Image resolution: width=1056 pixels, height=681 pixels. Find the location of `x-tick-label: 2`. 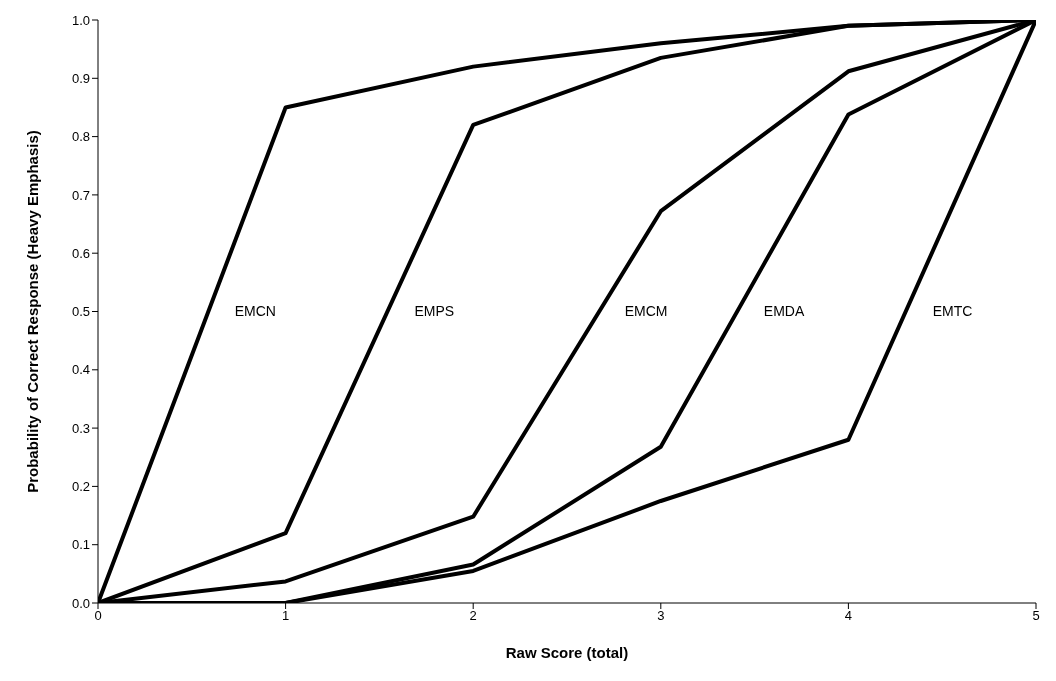

x-tick-label: 2 is located at coordinates (473, 616).